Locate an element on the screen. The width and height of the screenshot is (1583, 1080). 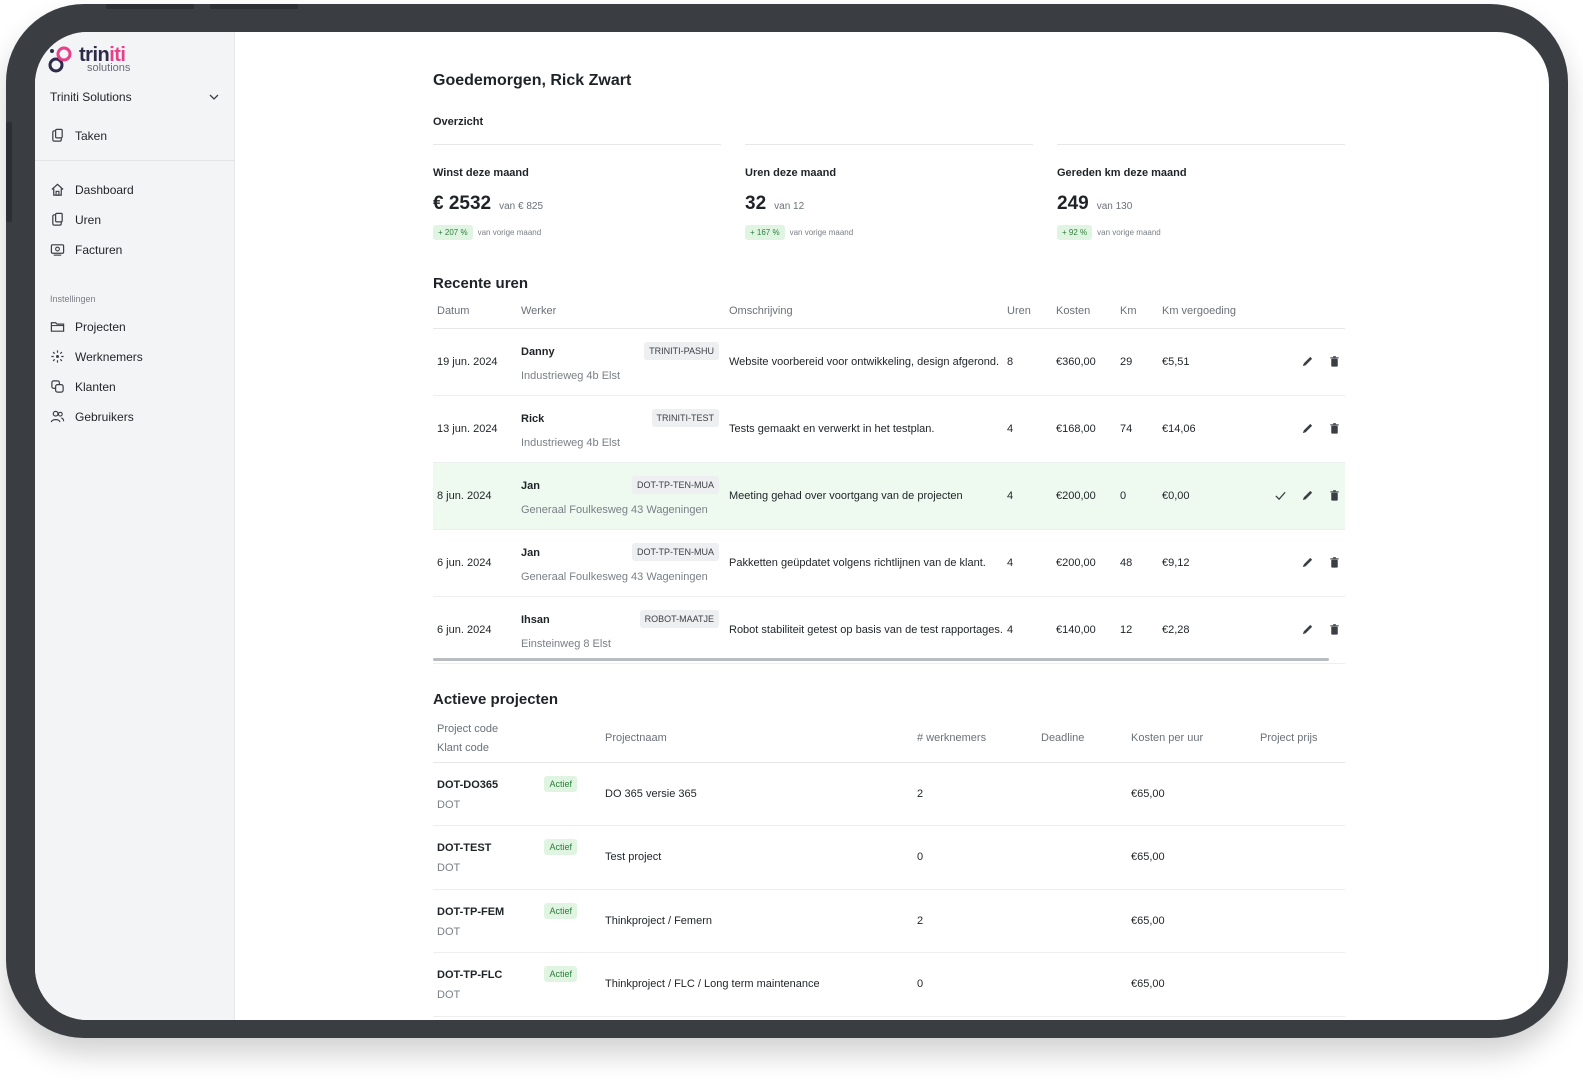
home-icon is located at coordinates (57, 189).